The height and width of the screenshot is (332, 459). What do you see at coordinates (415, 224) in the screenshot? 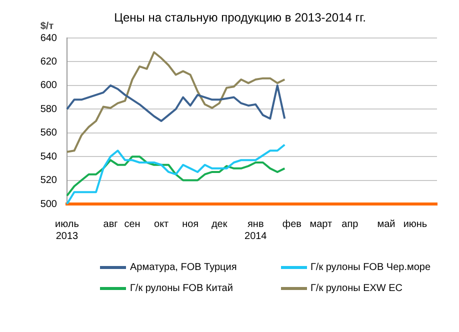
I see `x-tick-label: июнь` at bounding box center [415, 224].